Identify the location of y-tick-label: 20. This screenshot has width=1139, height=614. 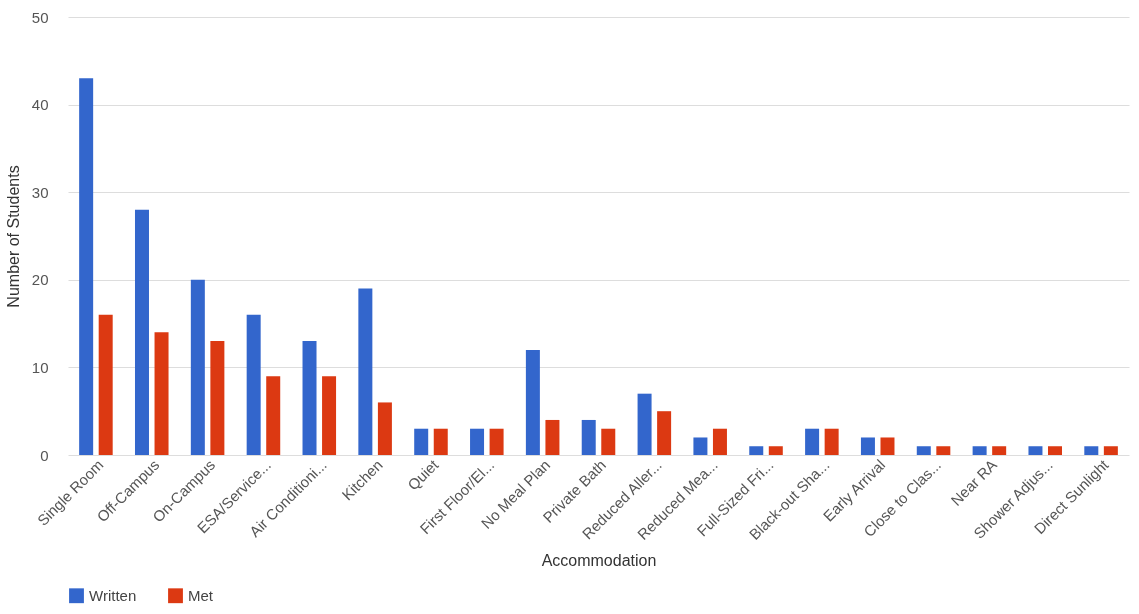
(40, 280).